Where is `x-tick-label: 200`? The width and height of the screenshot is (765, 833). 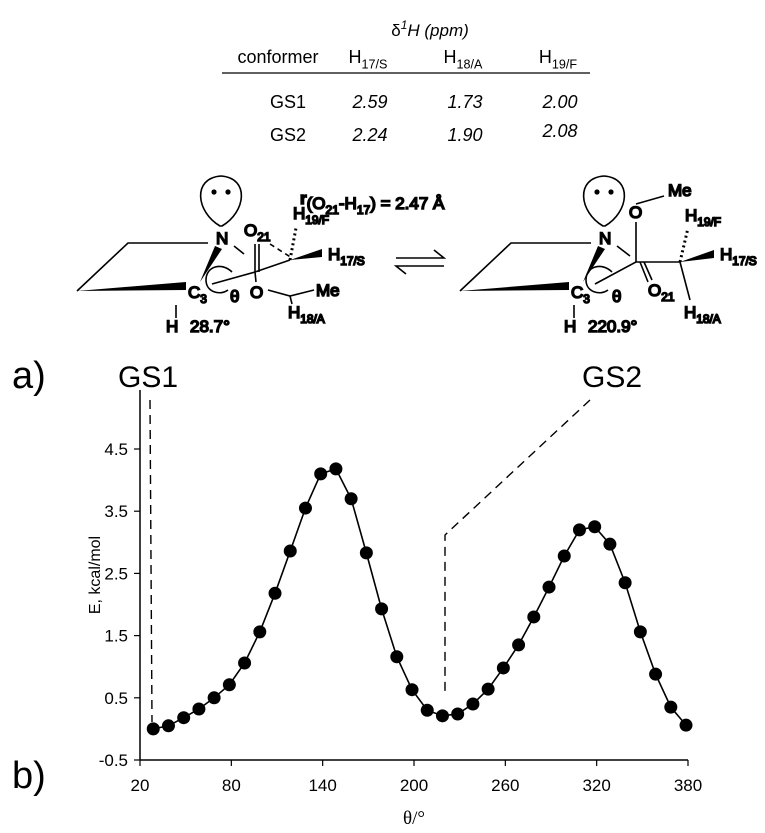
x-tick-label: 200 is located at coordinates (414, 785).